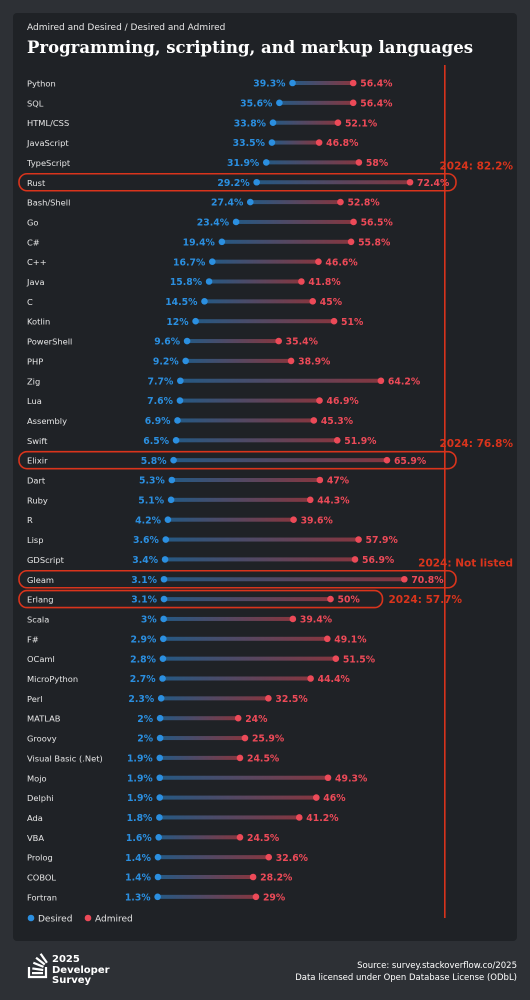 The height and width of the screenshot is (1000, 530). Describe the element at coordinates (37, 461) in the screenshot. I see `language-label: Elixir` at that location.